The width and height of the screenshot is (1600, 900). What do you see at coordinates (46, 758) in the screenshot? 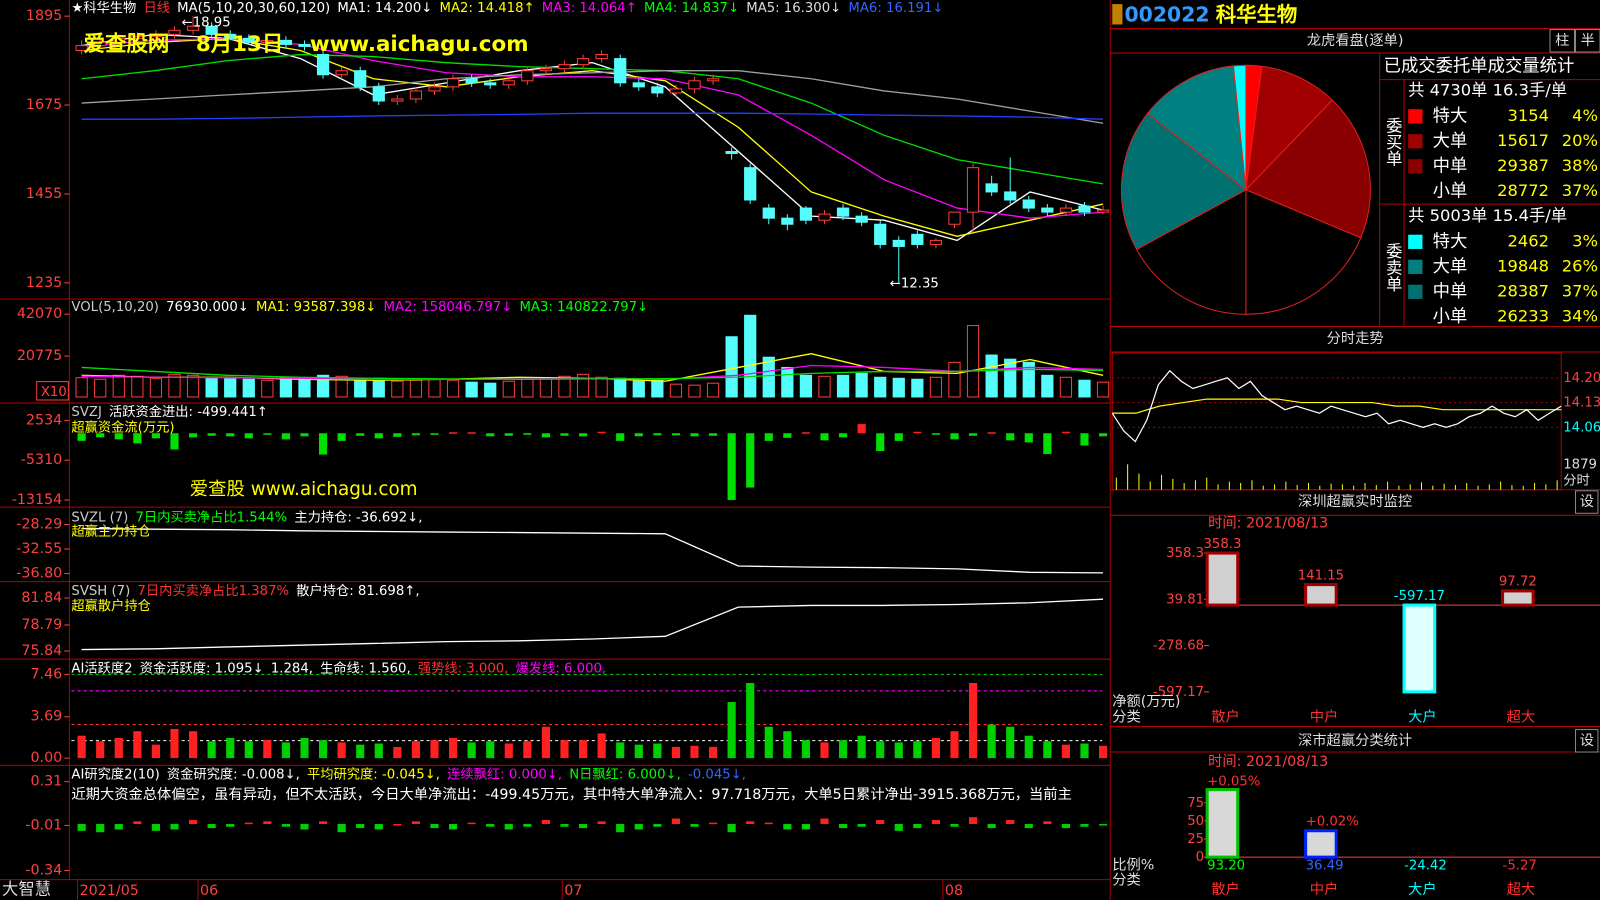
I see `y-tick-label: 0.00` at bounding box center [46, 758].